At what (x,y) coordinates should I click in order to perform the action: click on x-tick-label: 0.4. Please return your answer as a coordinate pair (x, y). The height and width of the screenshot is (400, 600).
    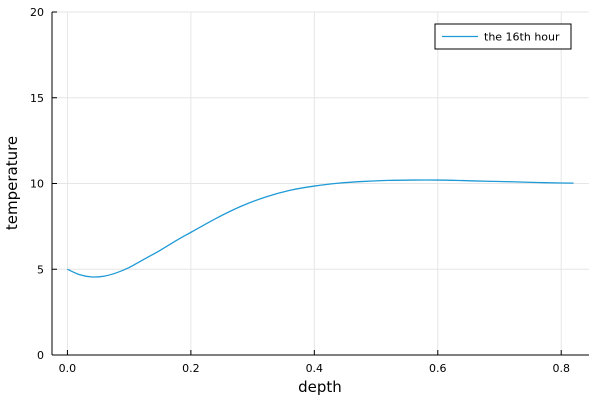
    Looking at the image, I should click on (315, 368).